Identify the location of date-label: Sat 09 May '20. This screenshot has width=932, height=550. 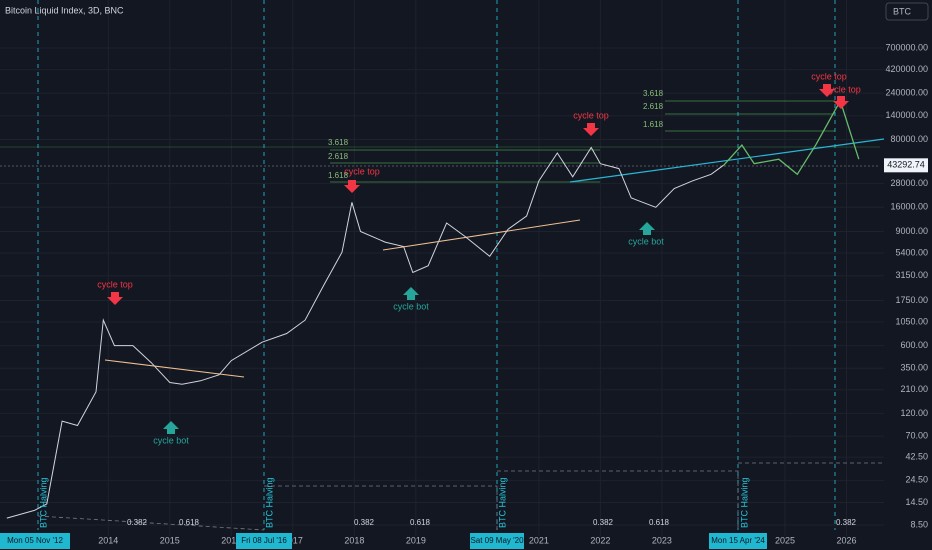
(497, 540).